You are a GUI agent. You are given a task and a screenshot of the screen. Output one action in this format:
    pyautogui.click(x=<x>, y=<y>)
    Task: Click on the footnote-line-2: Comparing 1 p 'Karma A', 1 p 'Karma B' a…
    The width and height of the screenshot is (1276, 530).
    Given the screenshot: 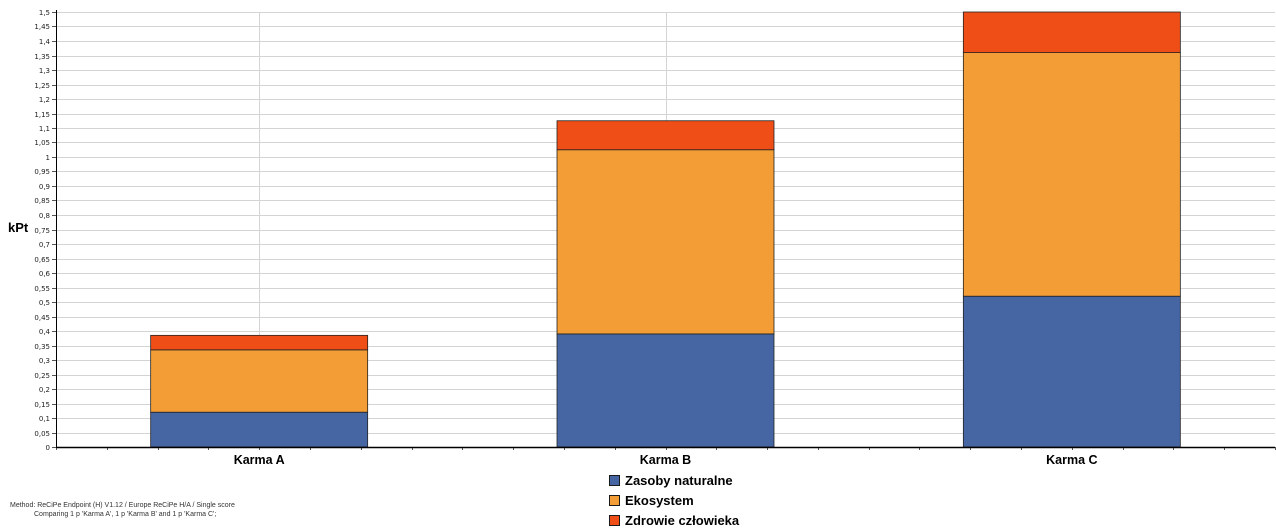 What is the action you would take?
    pyautogui.click(x=125, y=514)
    